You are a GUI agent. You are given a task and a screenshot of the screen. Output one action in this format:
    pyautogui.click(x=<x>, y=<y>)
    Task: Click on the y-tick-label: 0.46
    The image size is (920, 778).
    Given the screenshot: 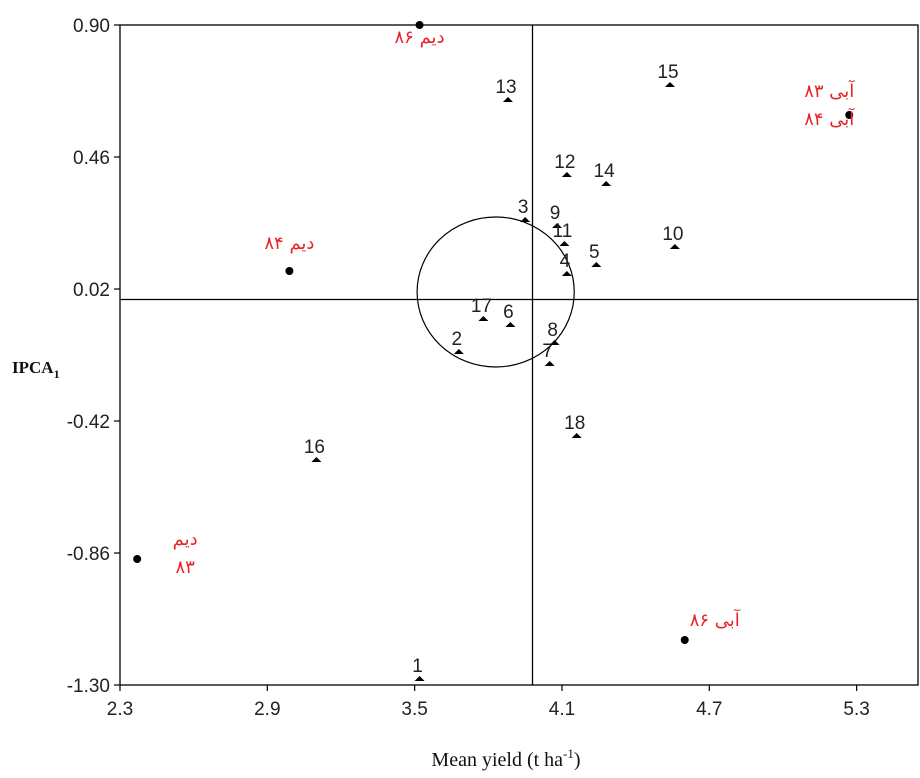 What is the action you would take?
    pyautogui.click(x=91, y=158)
    